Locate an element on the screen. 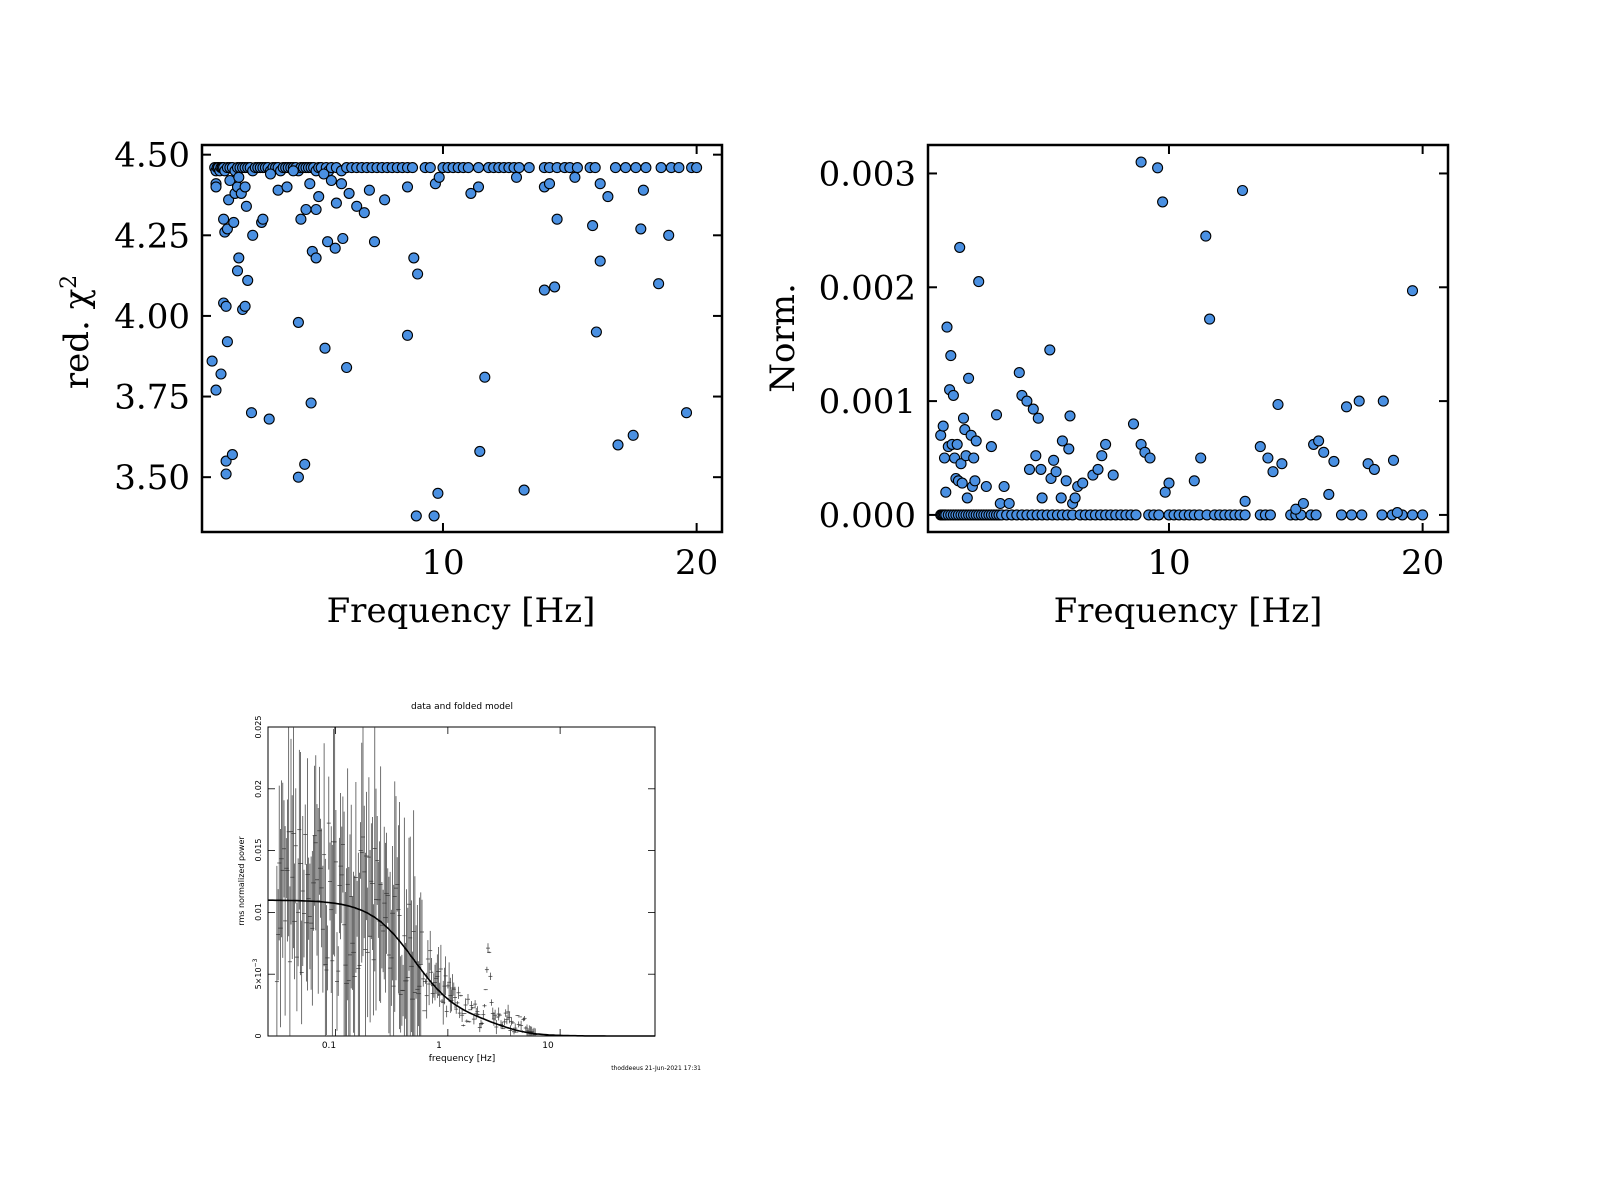 This screenshot has height=1200, width=1600. chi2-ytick-label: 3.75 is located at coordinates (152, 398).